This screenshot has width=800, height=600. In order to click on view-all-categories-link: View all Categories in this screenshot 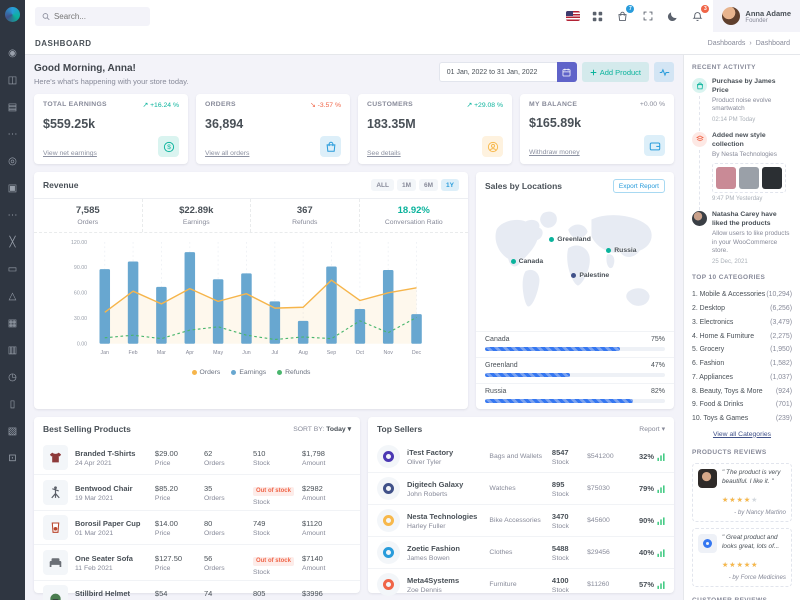, I will do `click(742, 434)`.